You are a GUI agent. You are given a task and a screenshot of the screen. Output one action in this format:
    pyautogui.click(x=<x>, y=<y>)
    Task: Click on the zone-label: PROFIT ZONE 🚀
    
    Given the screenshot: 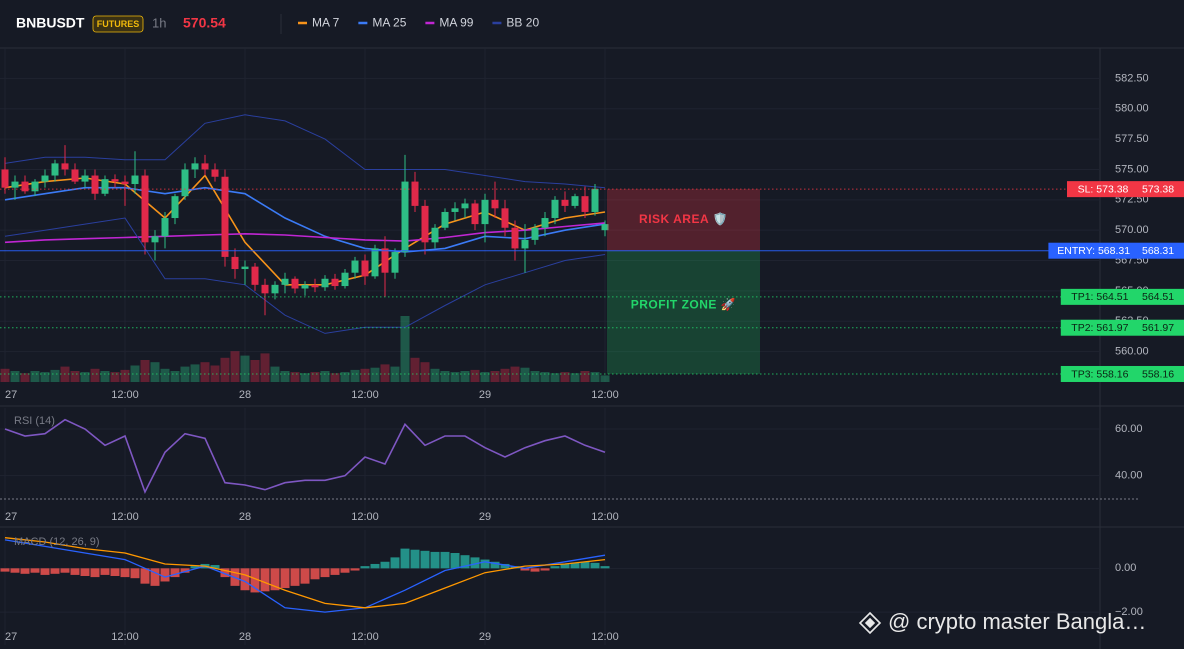 What is the action you would take?
    pyautogui.click(x=683, y=305)
    